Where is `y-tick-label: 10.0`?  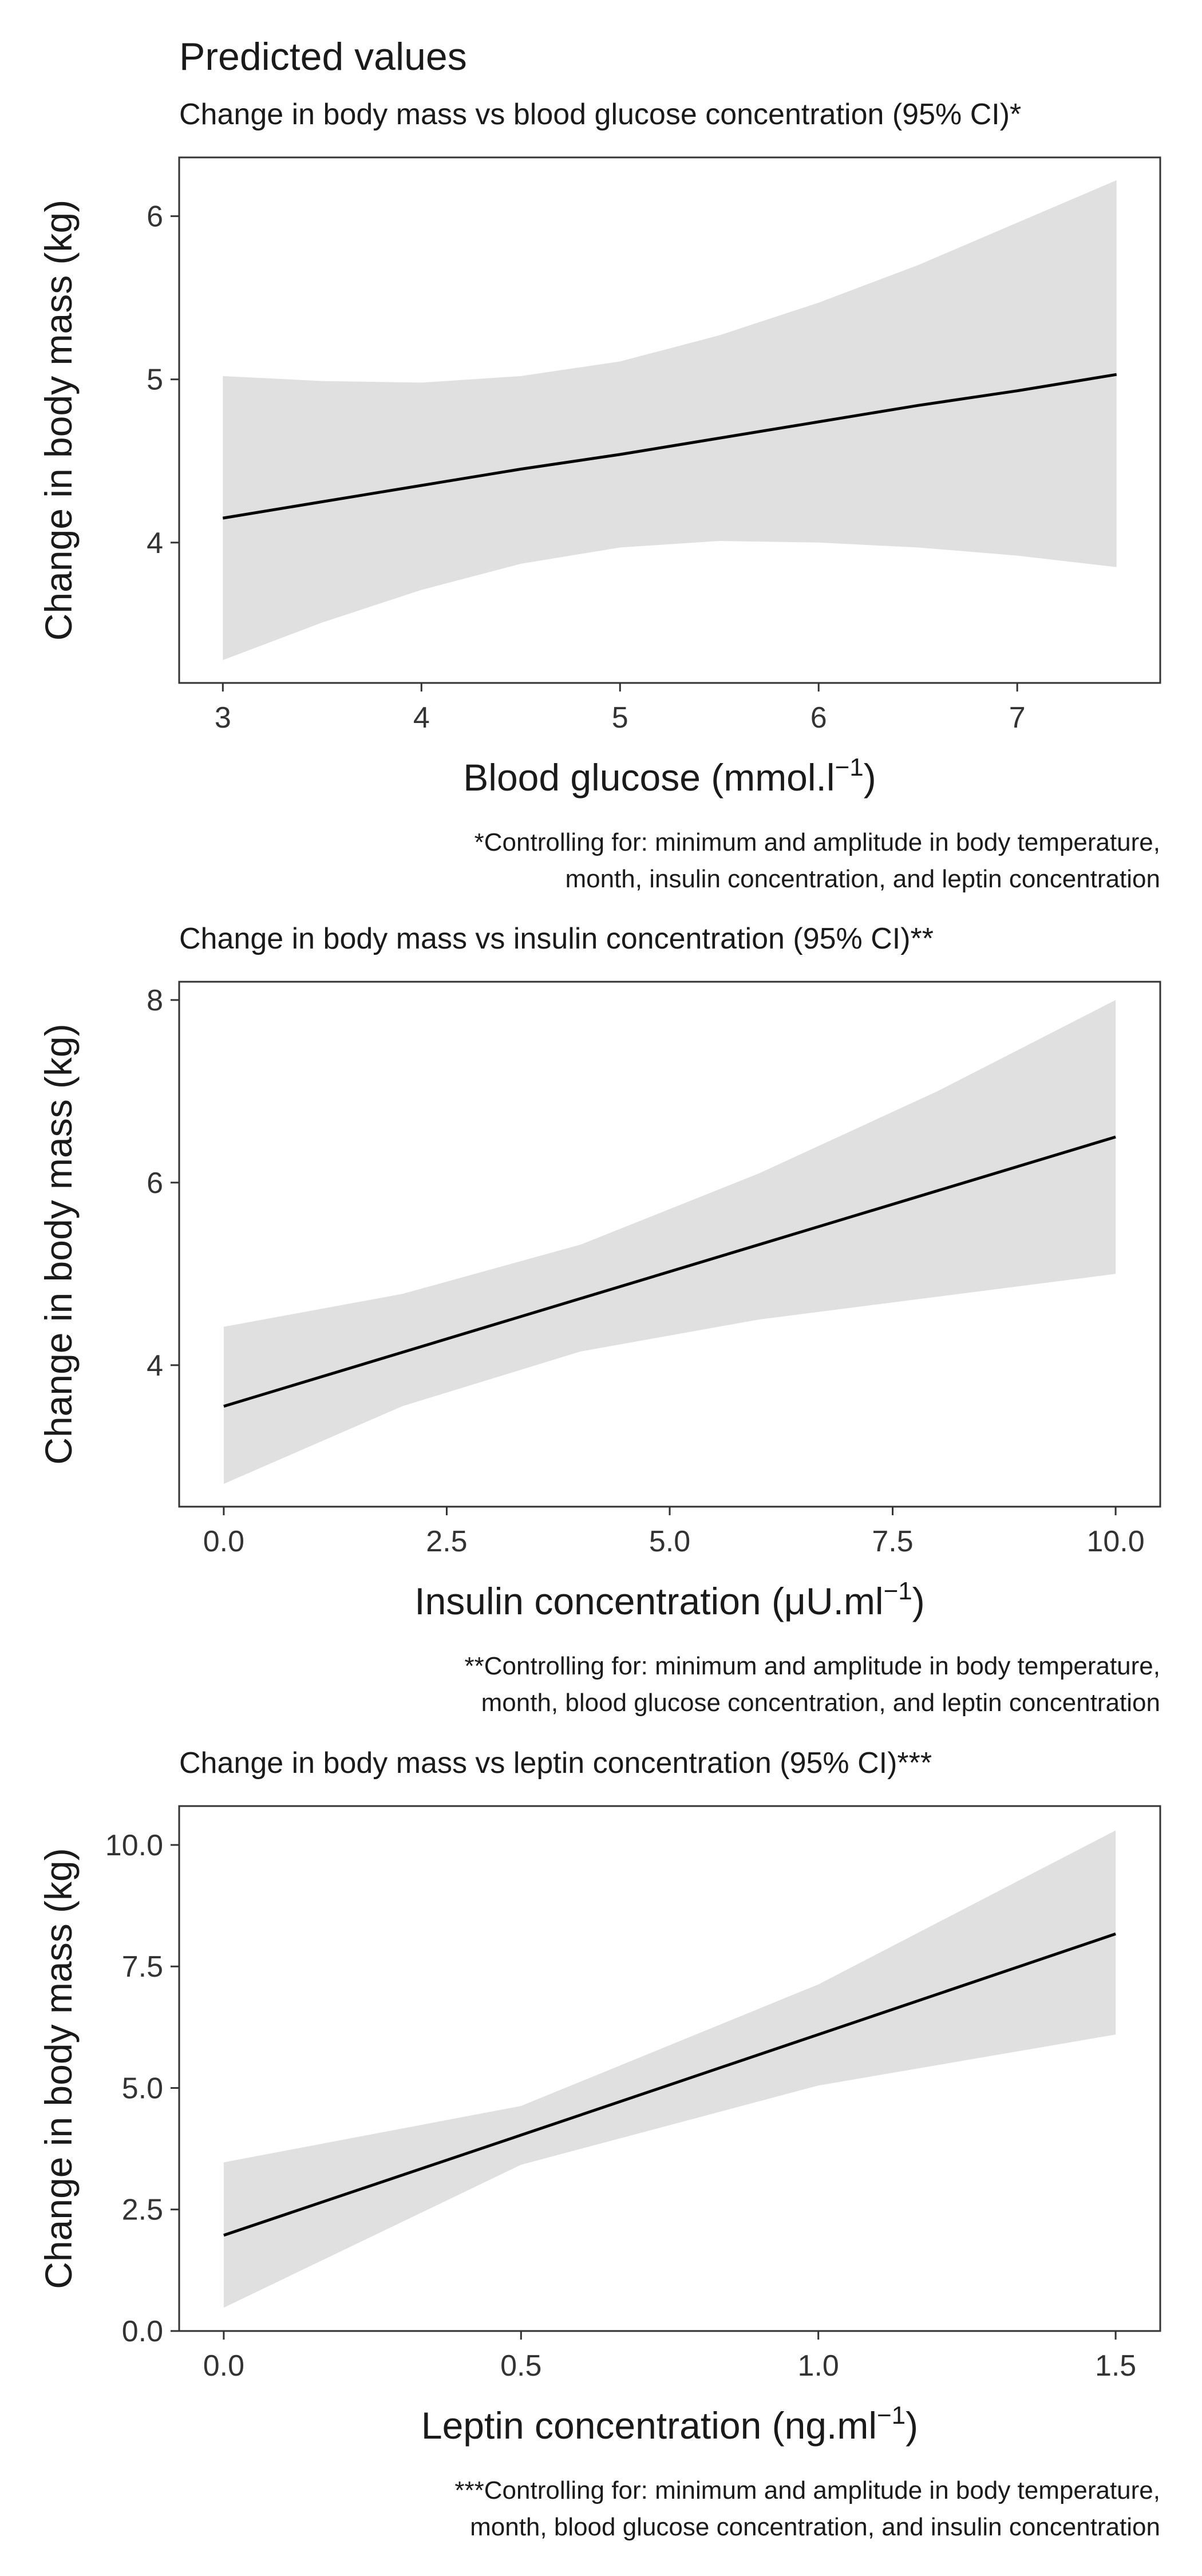
y-tick-label: 10.0 is located at coordinates (134, 1845).